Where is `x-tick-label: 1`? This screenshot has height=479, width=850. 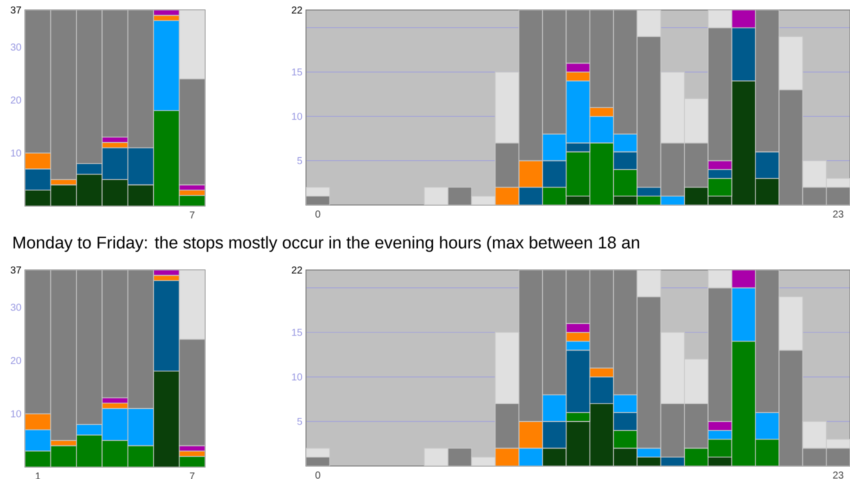
x-tick-label: 1 is located at coordinates (38, 475).